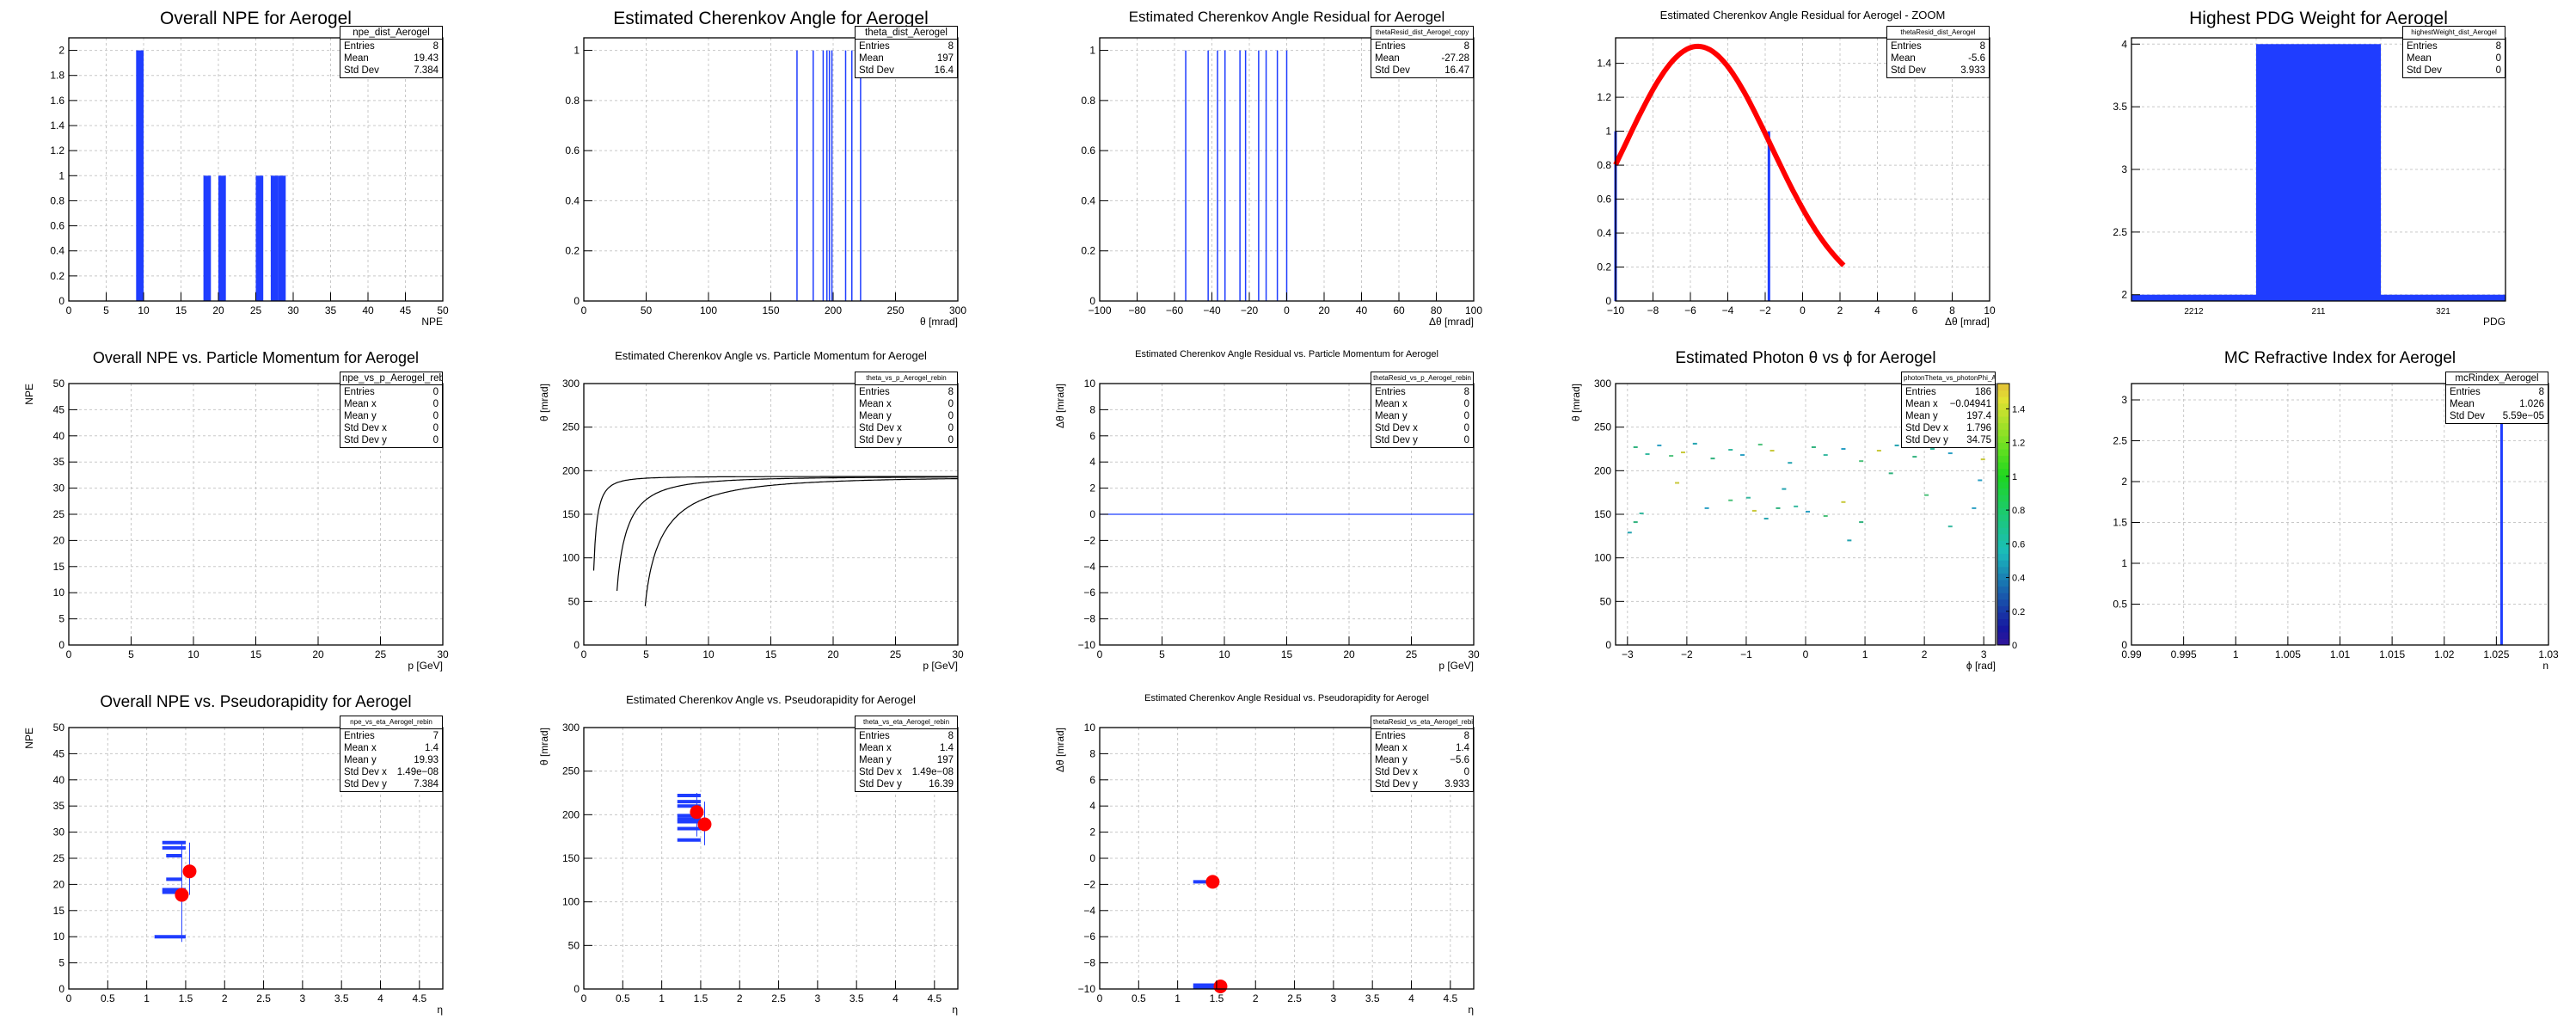 This screenshot has width=2576, height=1032. What do you see at coordinates (1602, 470) in the screenshot?
I see `y-tick-label: 200` at bounding box center [1602, 470].